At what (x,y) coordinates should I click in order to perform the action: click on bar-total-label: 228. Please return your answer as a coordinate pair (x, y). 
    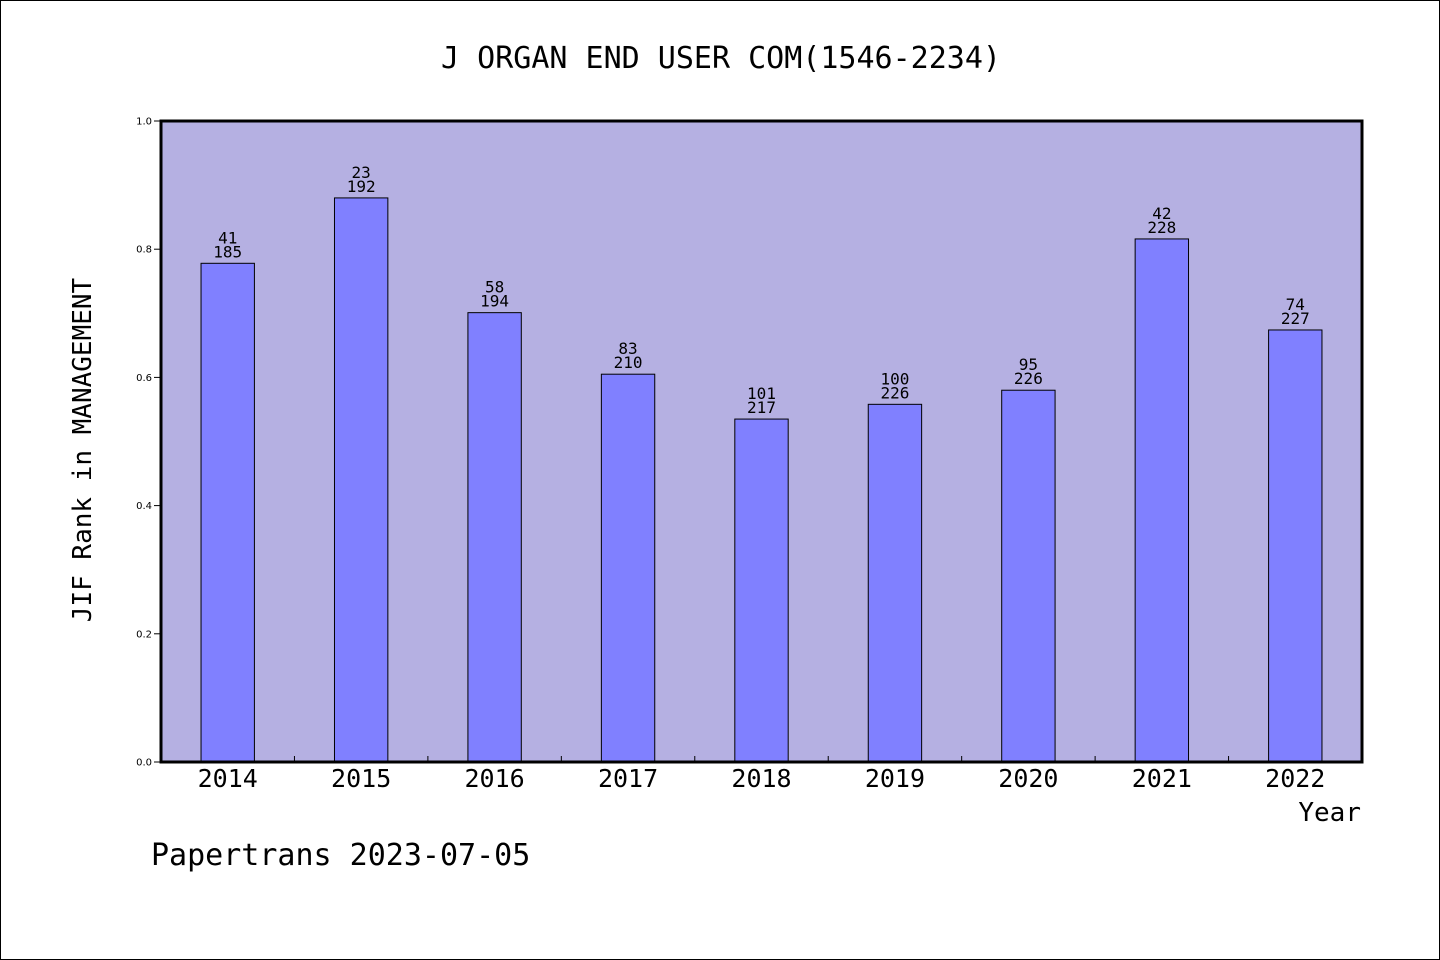
    Looking at the image, I should click on (1161, 227).